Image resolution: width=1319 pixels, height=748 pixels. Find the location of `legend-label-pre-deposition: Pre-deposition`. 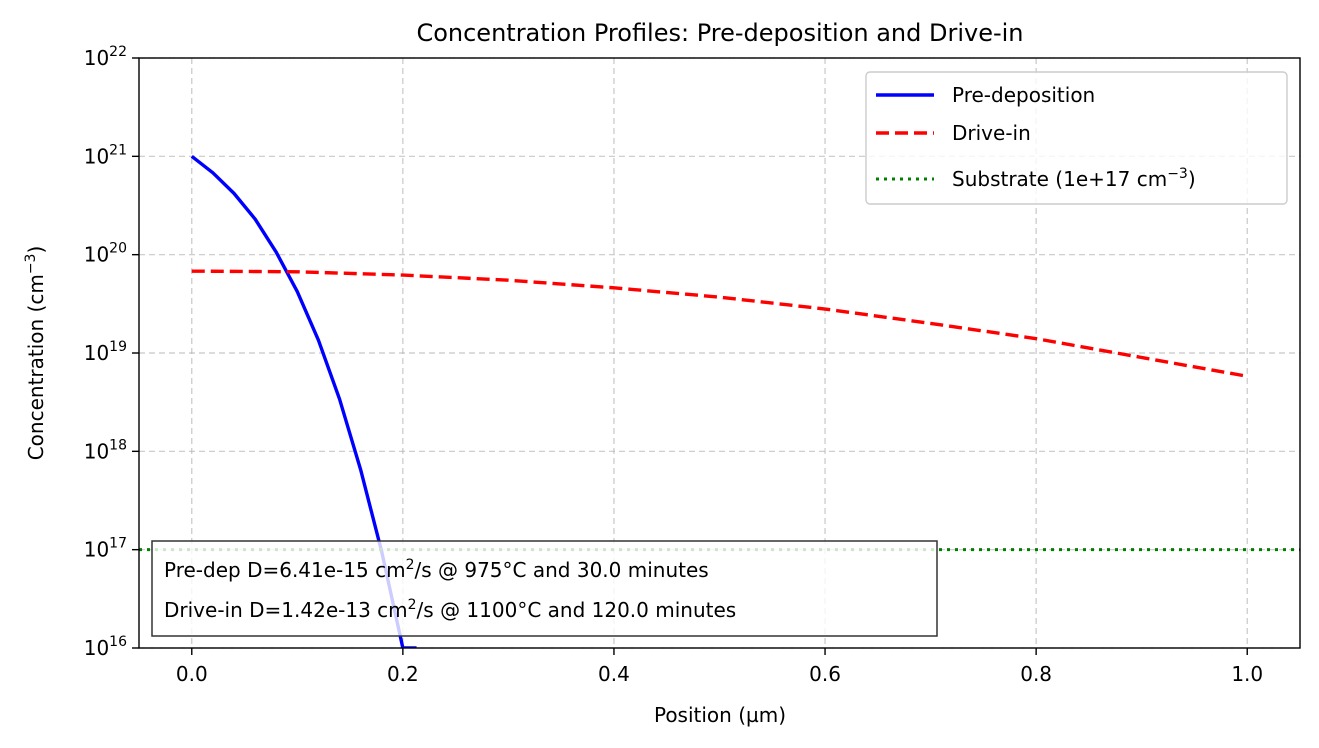

legend-label-pre-deposition: Pre-deposition is located at coordinates (1023, 95).